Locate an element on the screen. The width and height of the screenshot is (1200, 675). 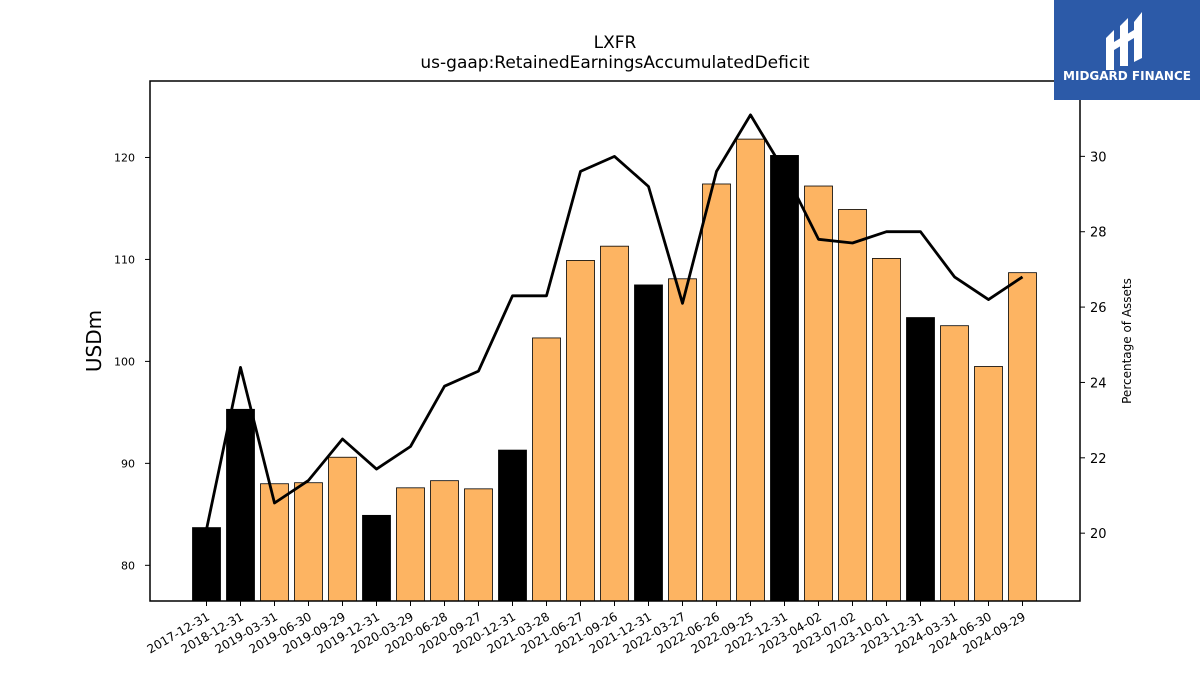
y-tick-label: 120 is located at coordinates (124, 157).